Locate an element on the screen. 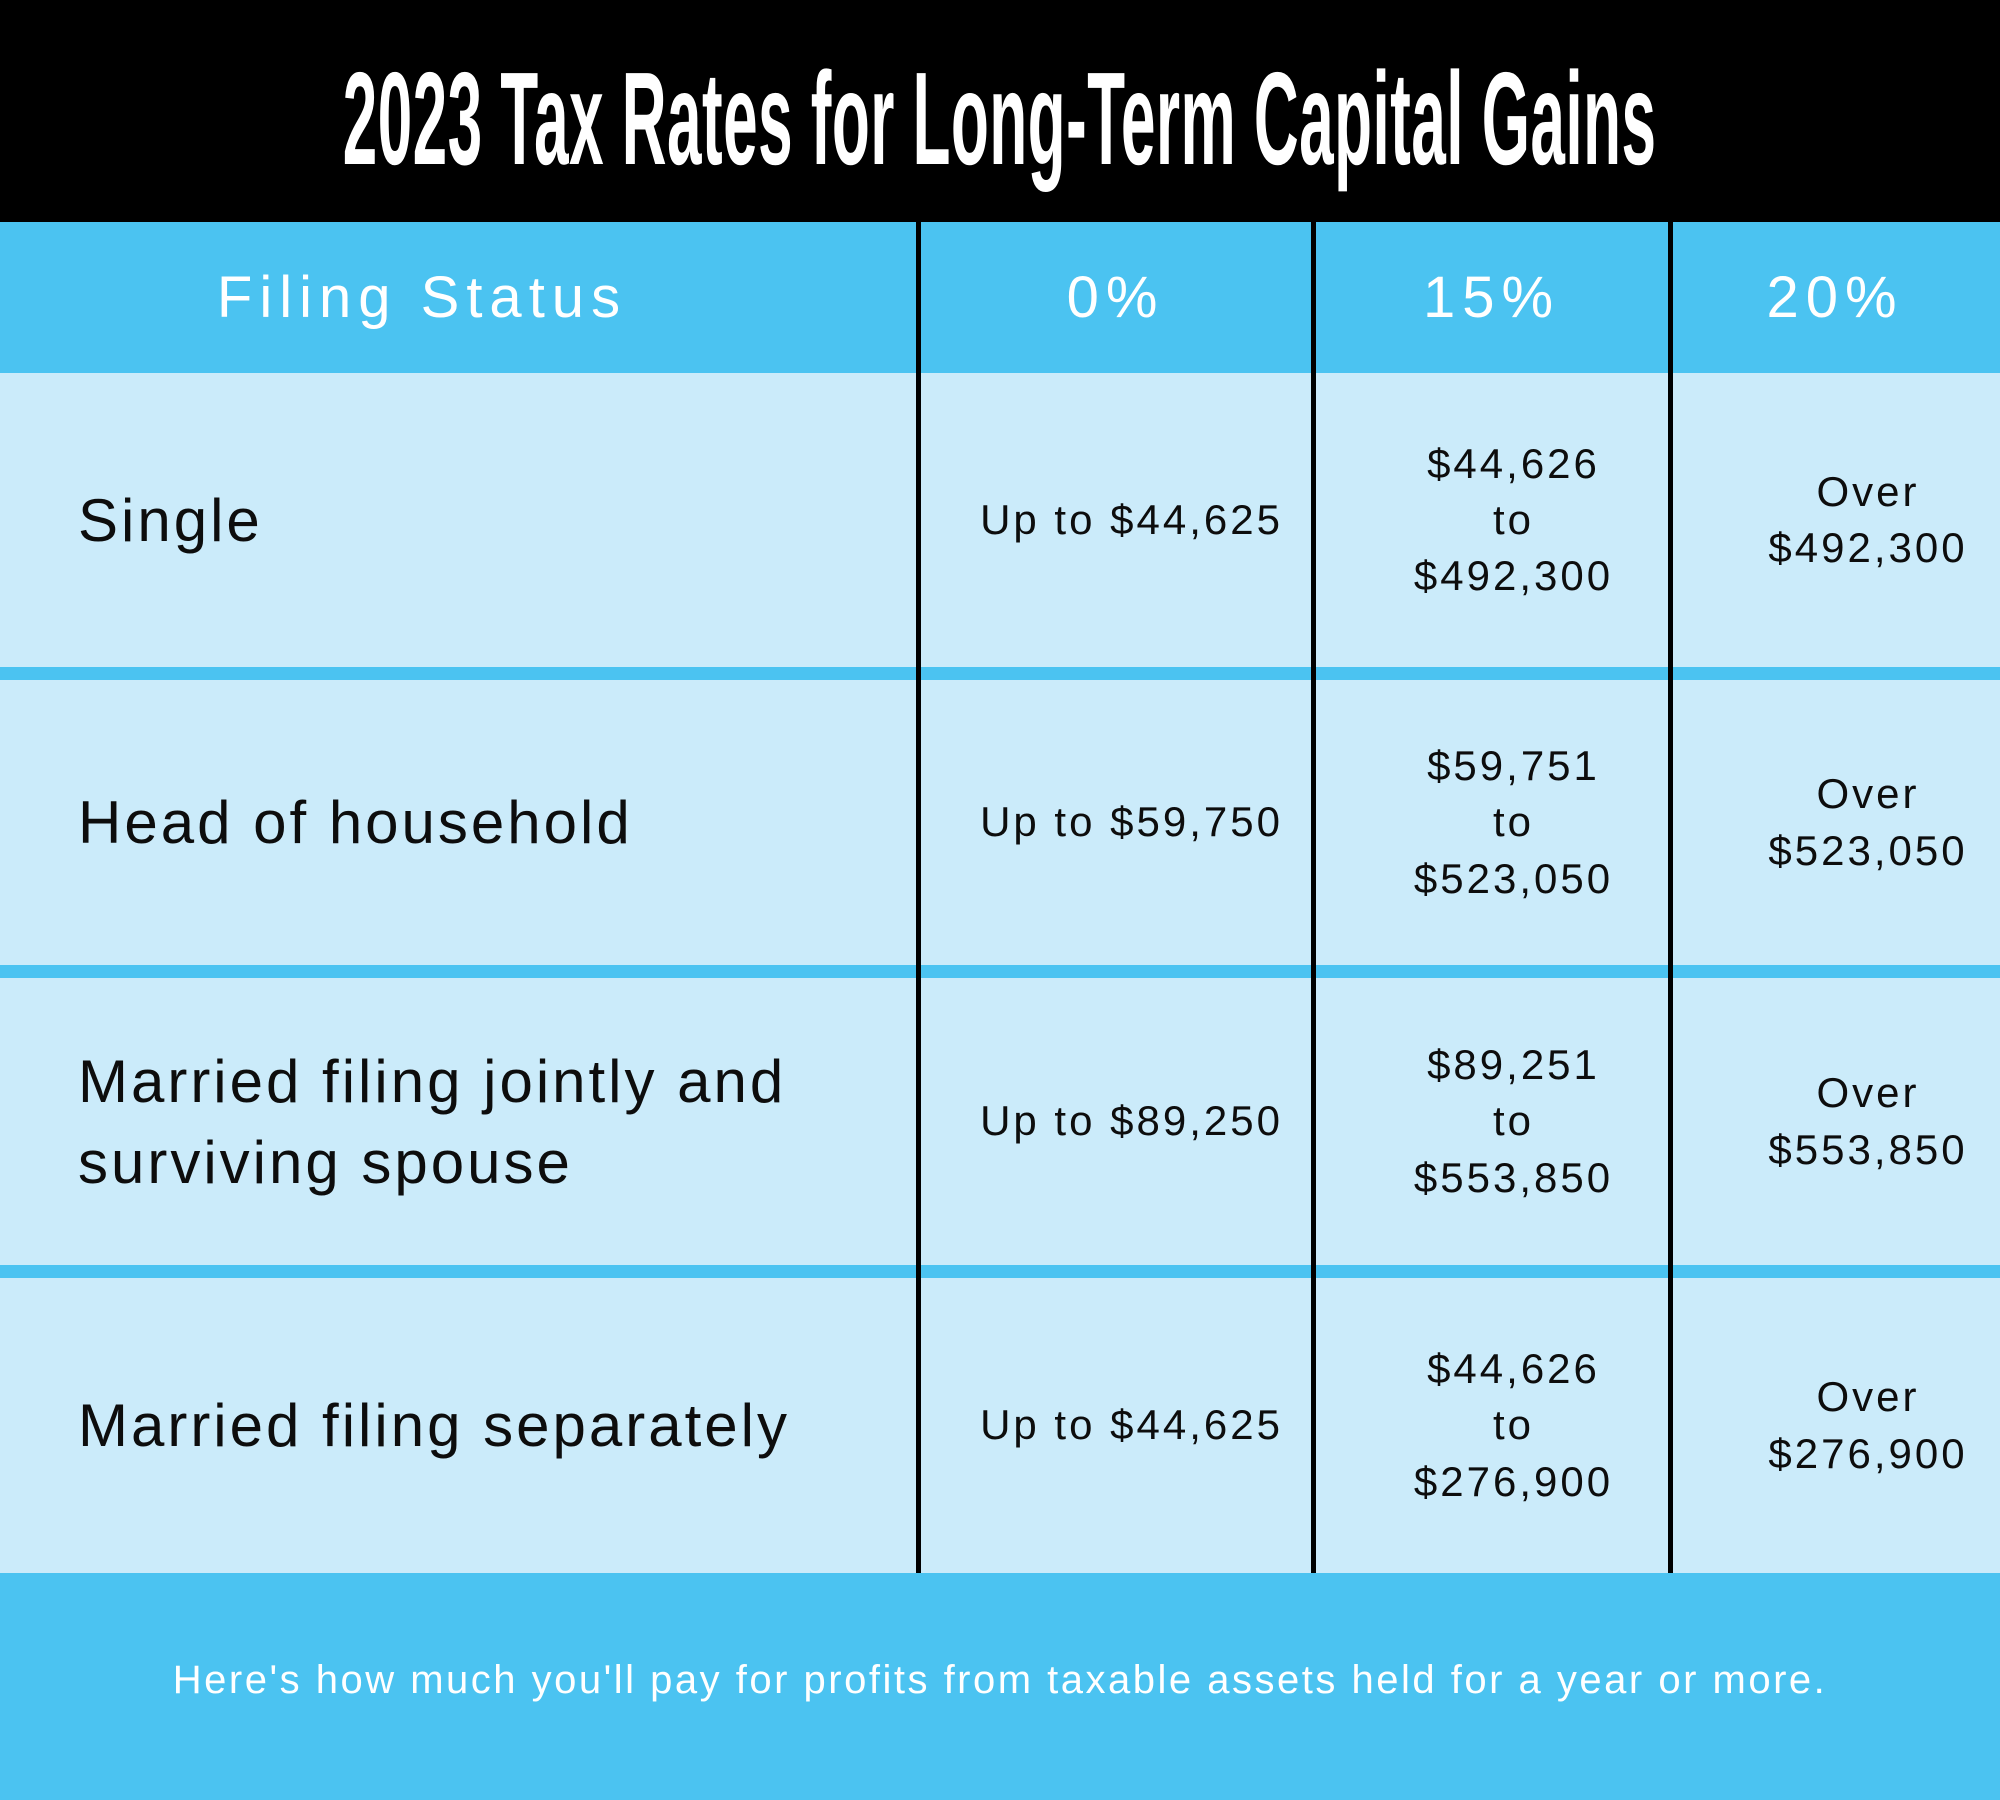  rate-15-to: $553,850 is located at coordinates (1513, 1177).